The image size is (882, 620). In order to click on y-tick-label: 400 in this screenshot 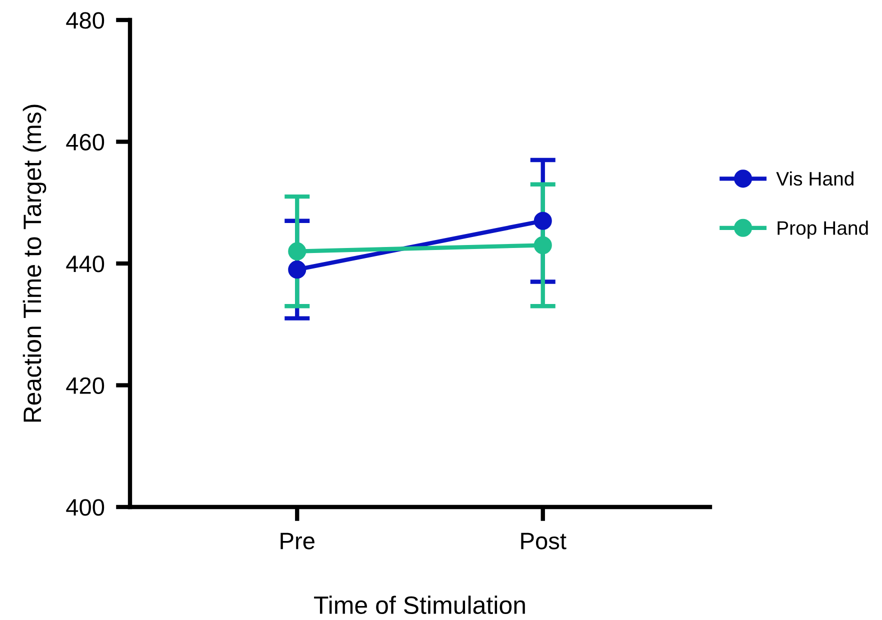, I will do `click(85, 507)`.